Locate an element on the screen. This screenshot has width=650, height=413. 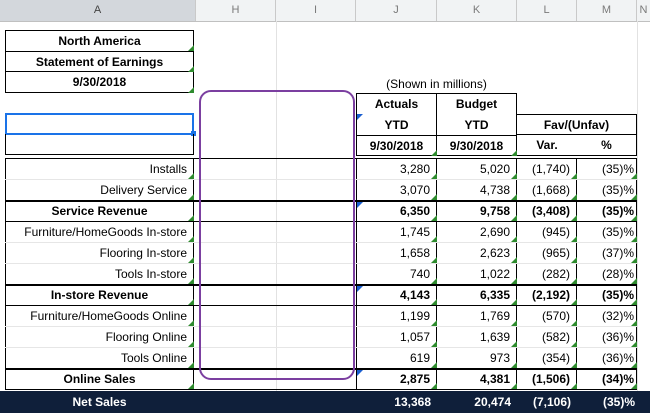
row-var: (3,408) is located at coordinates (547, 211).